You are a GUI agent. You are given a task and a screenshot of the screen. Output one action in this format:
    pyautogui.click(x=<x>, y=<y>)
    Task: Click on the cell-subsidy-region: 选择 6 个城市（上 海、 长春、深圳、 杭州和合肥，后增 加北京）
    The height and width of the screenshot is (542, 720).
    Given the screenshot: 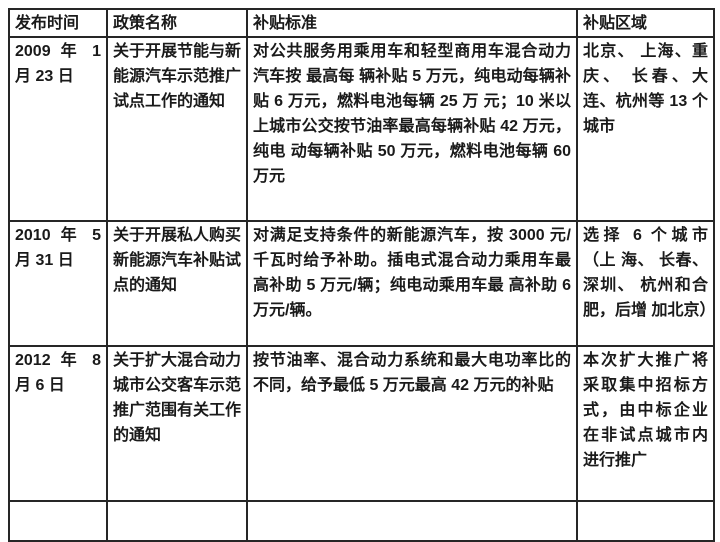 What is the action you would take?
    pyautogui.click(x=645, y=283)
    